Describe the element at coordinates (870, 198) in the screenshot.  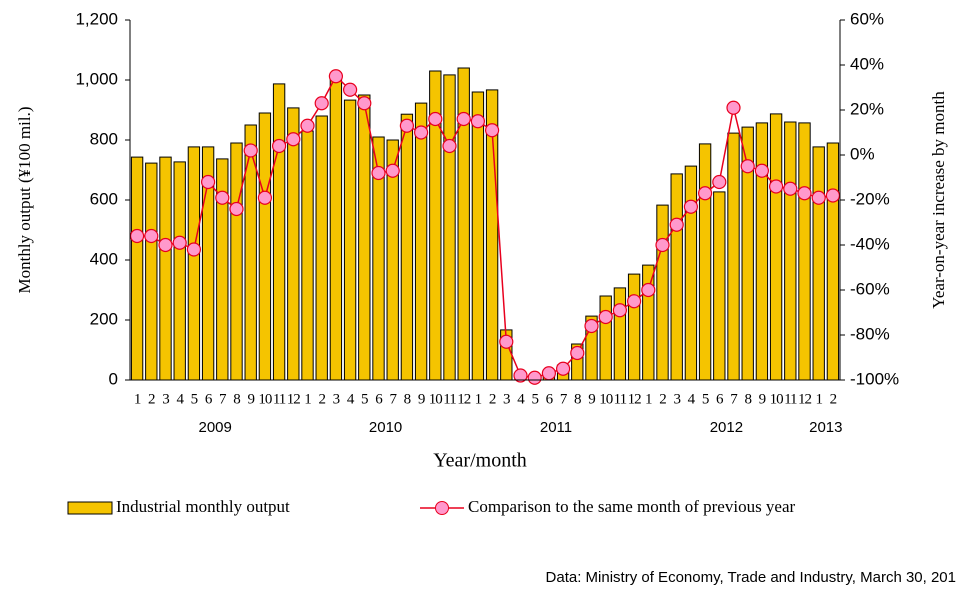
I see `y2-tick-label: -20%` at that location.